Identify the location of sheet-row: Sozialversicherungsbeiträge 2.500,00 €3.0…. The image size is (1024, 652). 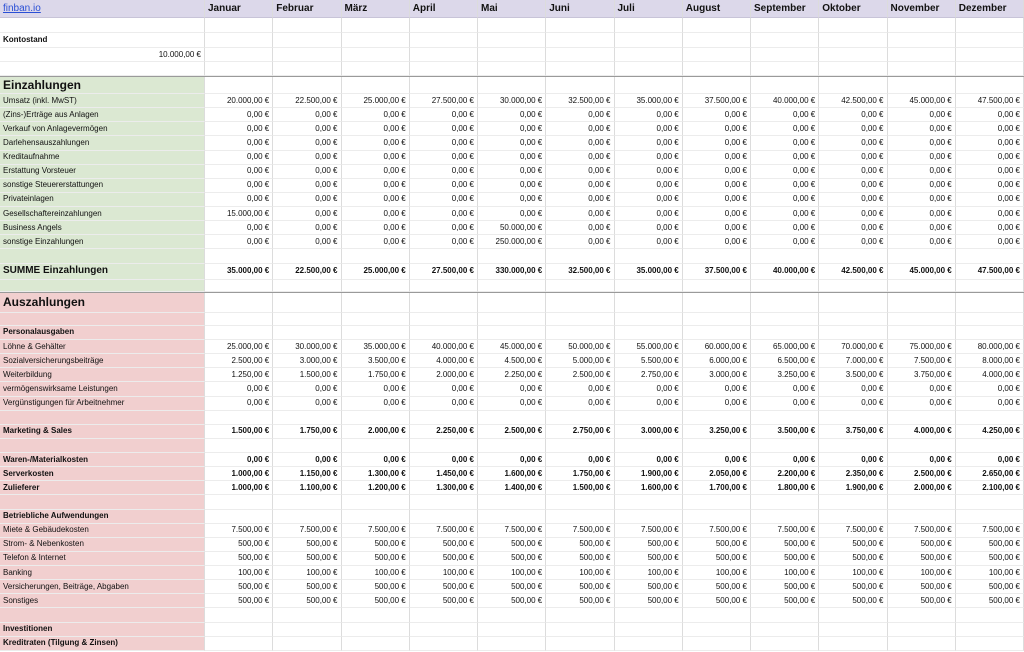
(512, 361).